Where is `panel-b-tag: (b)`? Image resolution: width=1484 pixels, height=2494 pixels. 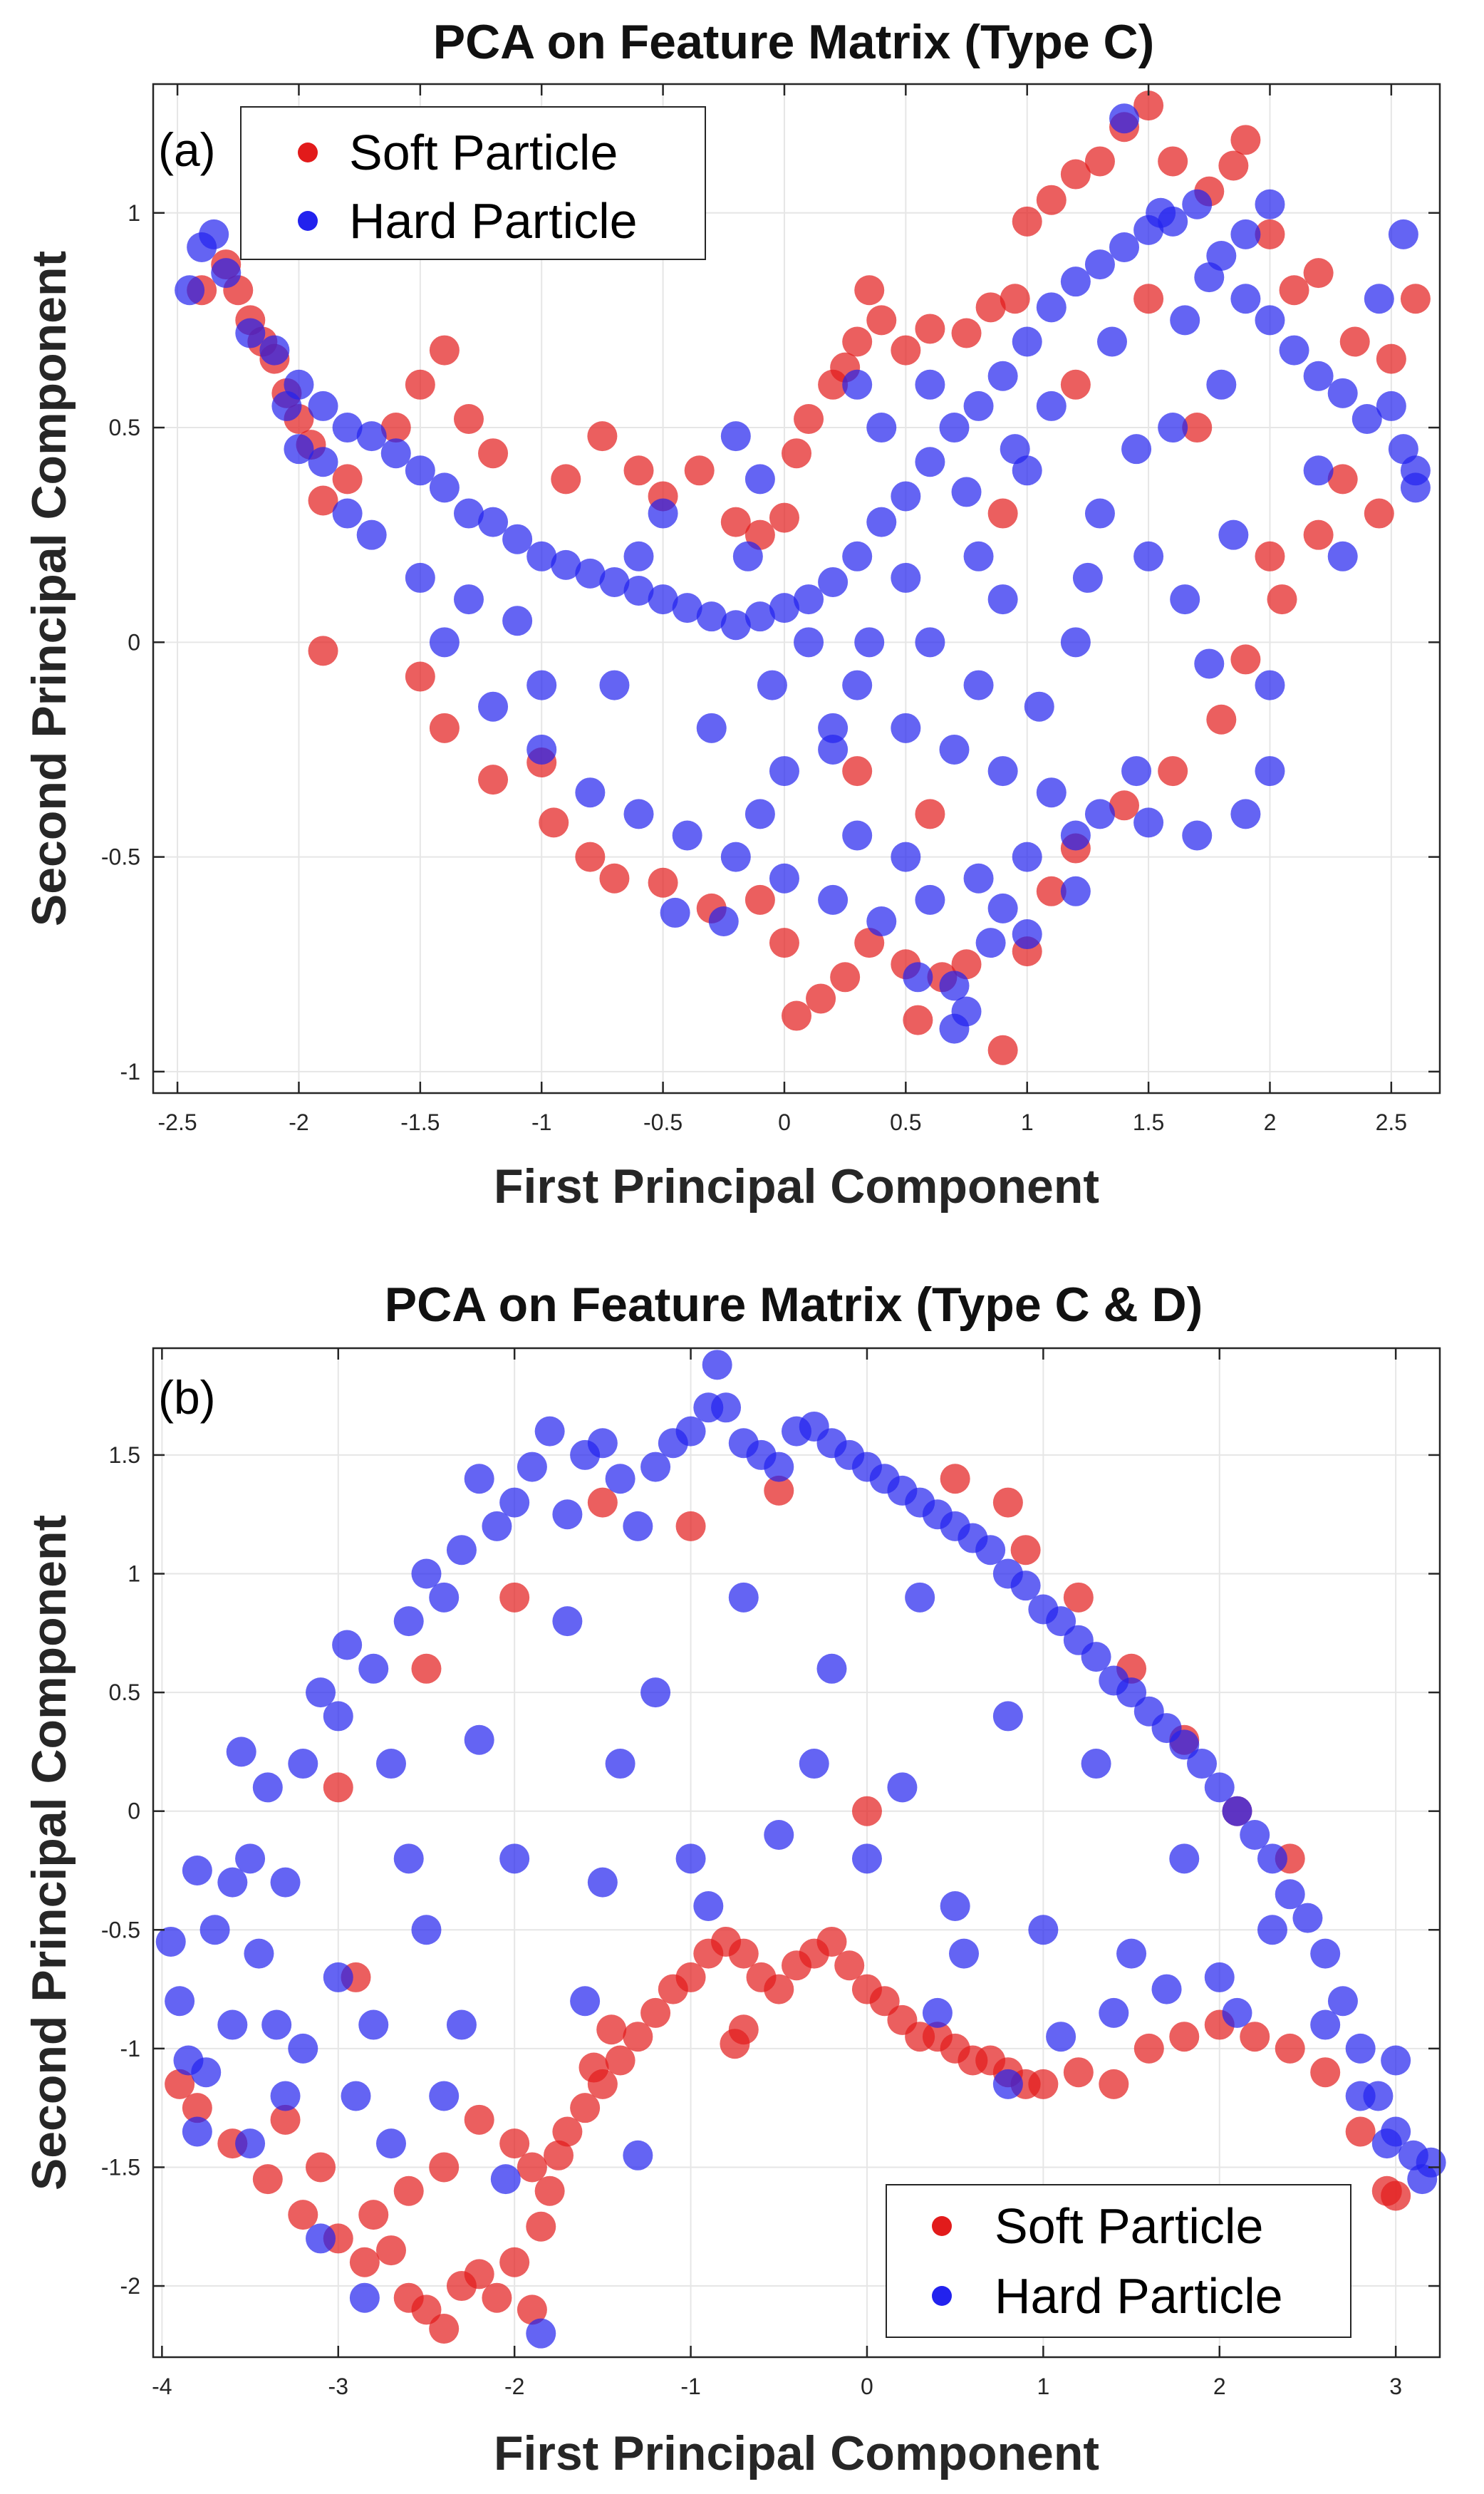 panel-b-tag: (b) is located at coordinates (187, 1397).